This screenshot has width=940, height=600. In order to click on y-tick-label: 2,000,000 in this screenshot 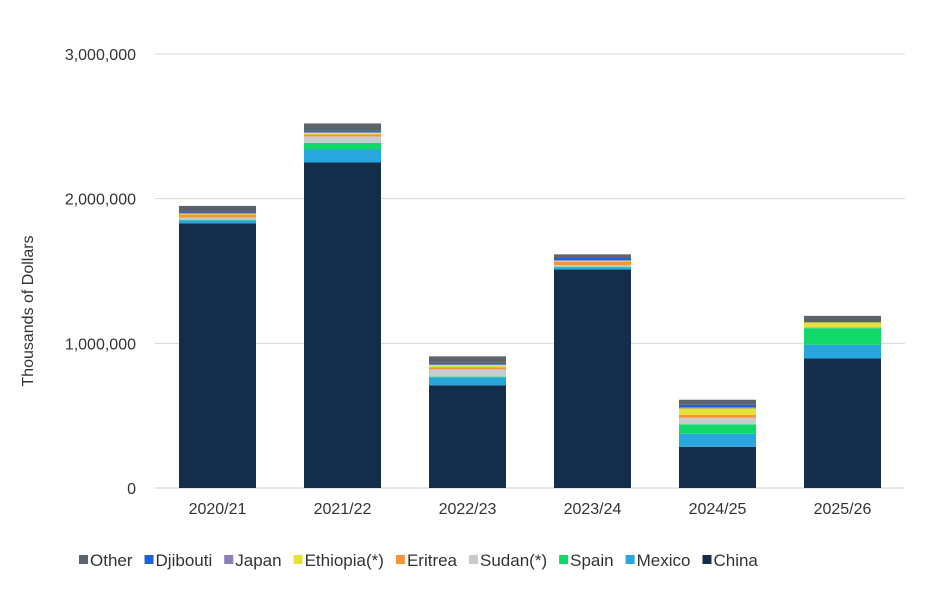, I will do `click(100, 200)`.